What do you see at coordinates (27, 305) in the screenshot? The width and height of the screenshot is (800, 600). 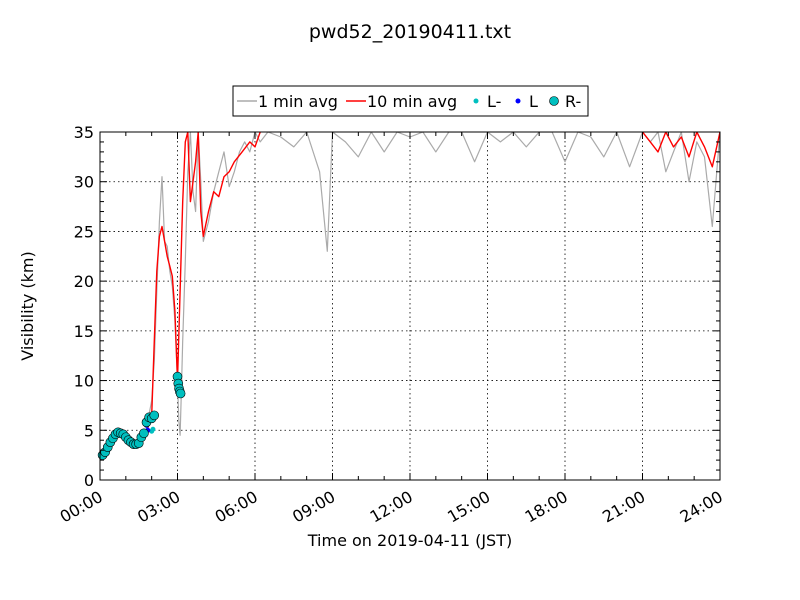 I see `y-axis-title: Visibility (km)` at bounding box center [27, 305].